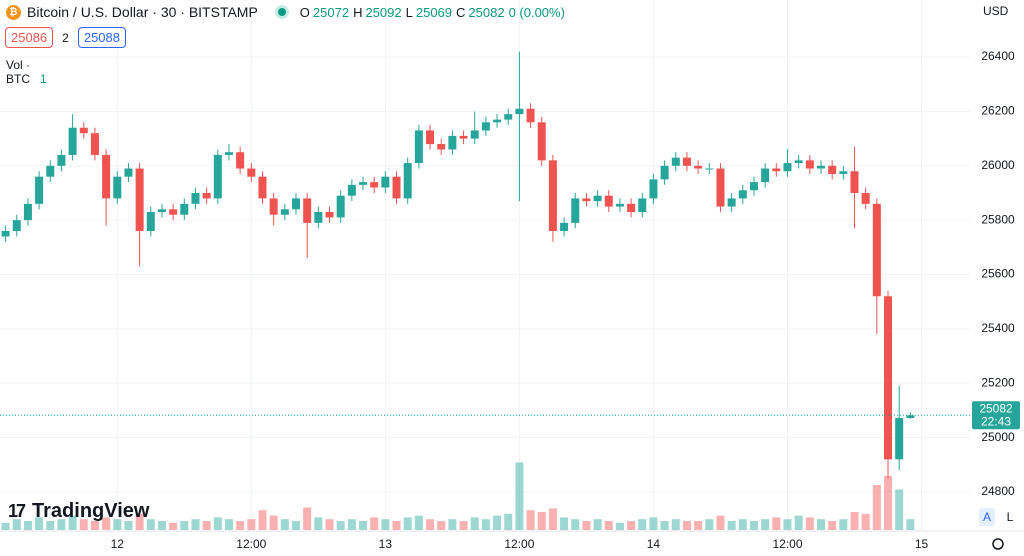  Describe the element at coordinates (409, 12) in the screenshot. I see `ohlc-label: L` at that location.